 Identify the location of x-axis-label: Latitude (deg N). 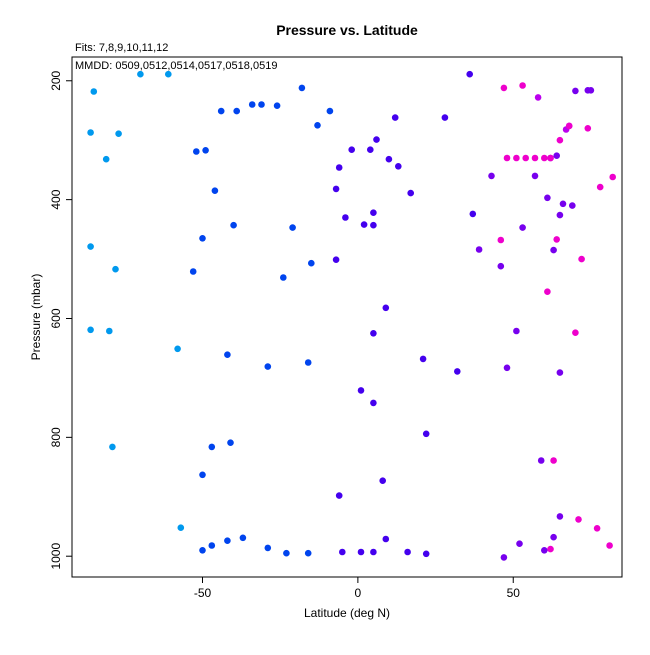
(347, 613).